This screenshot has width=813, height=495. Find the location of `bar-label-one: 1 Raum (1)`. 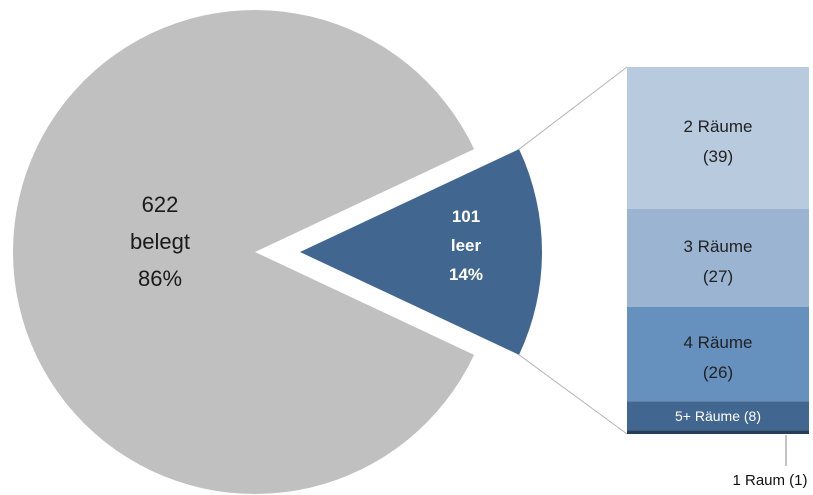

bar-label-one: 1 Raum (1) is located at coordinates (769, 480).